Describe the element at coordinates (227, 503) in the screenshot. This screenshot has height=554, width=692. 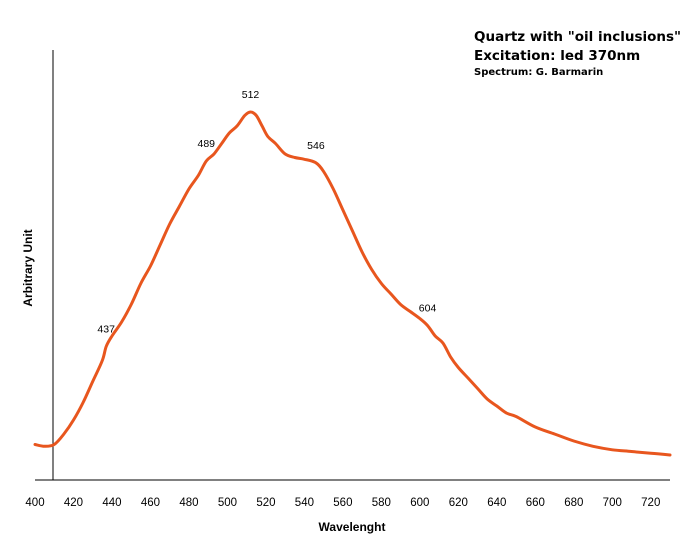
I see `x-tick-label: 500` at that location.